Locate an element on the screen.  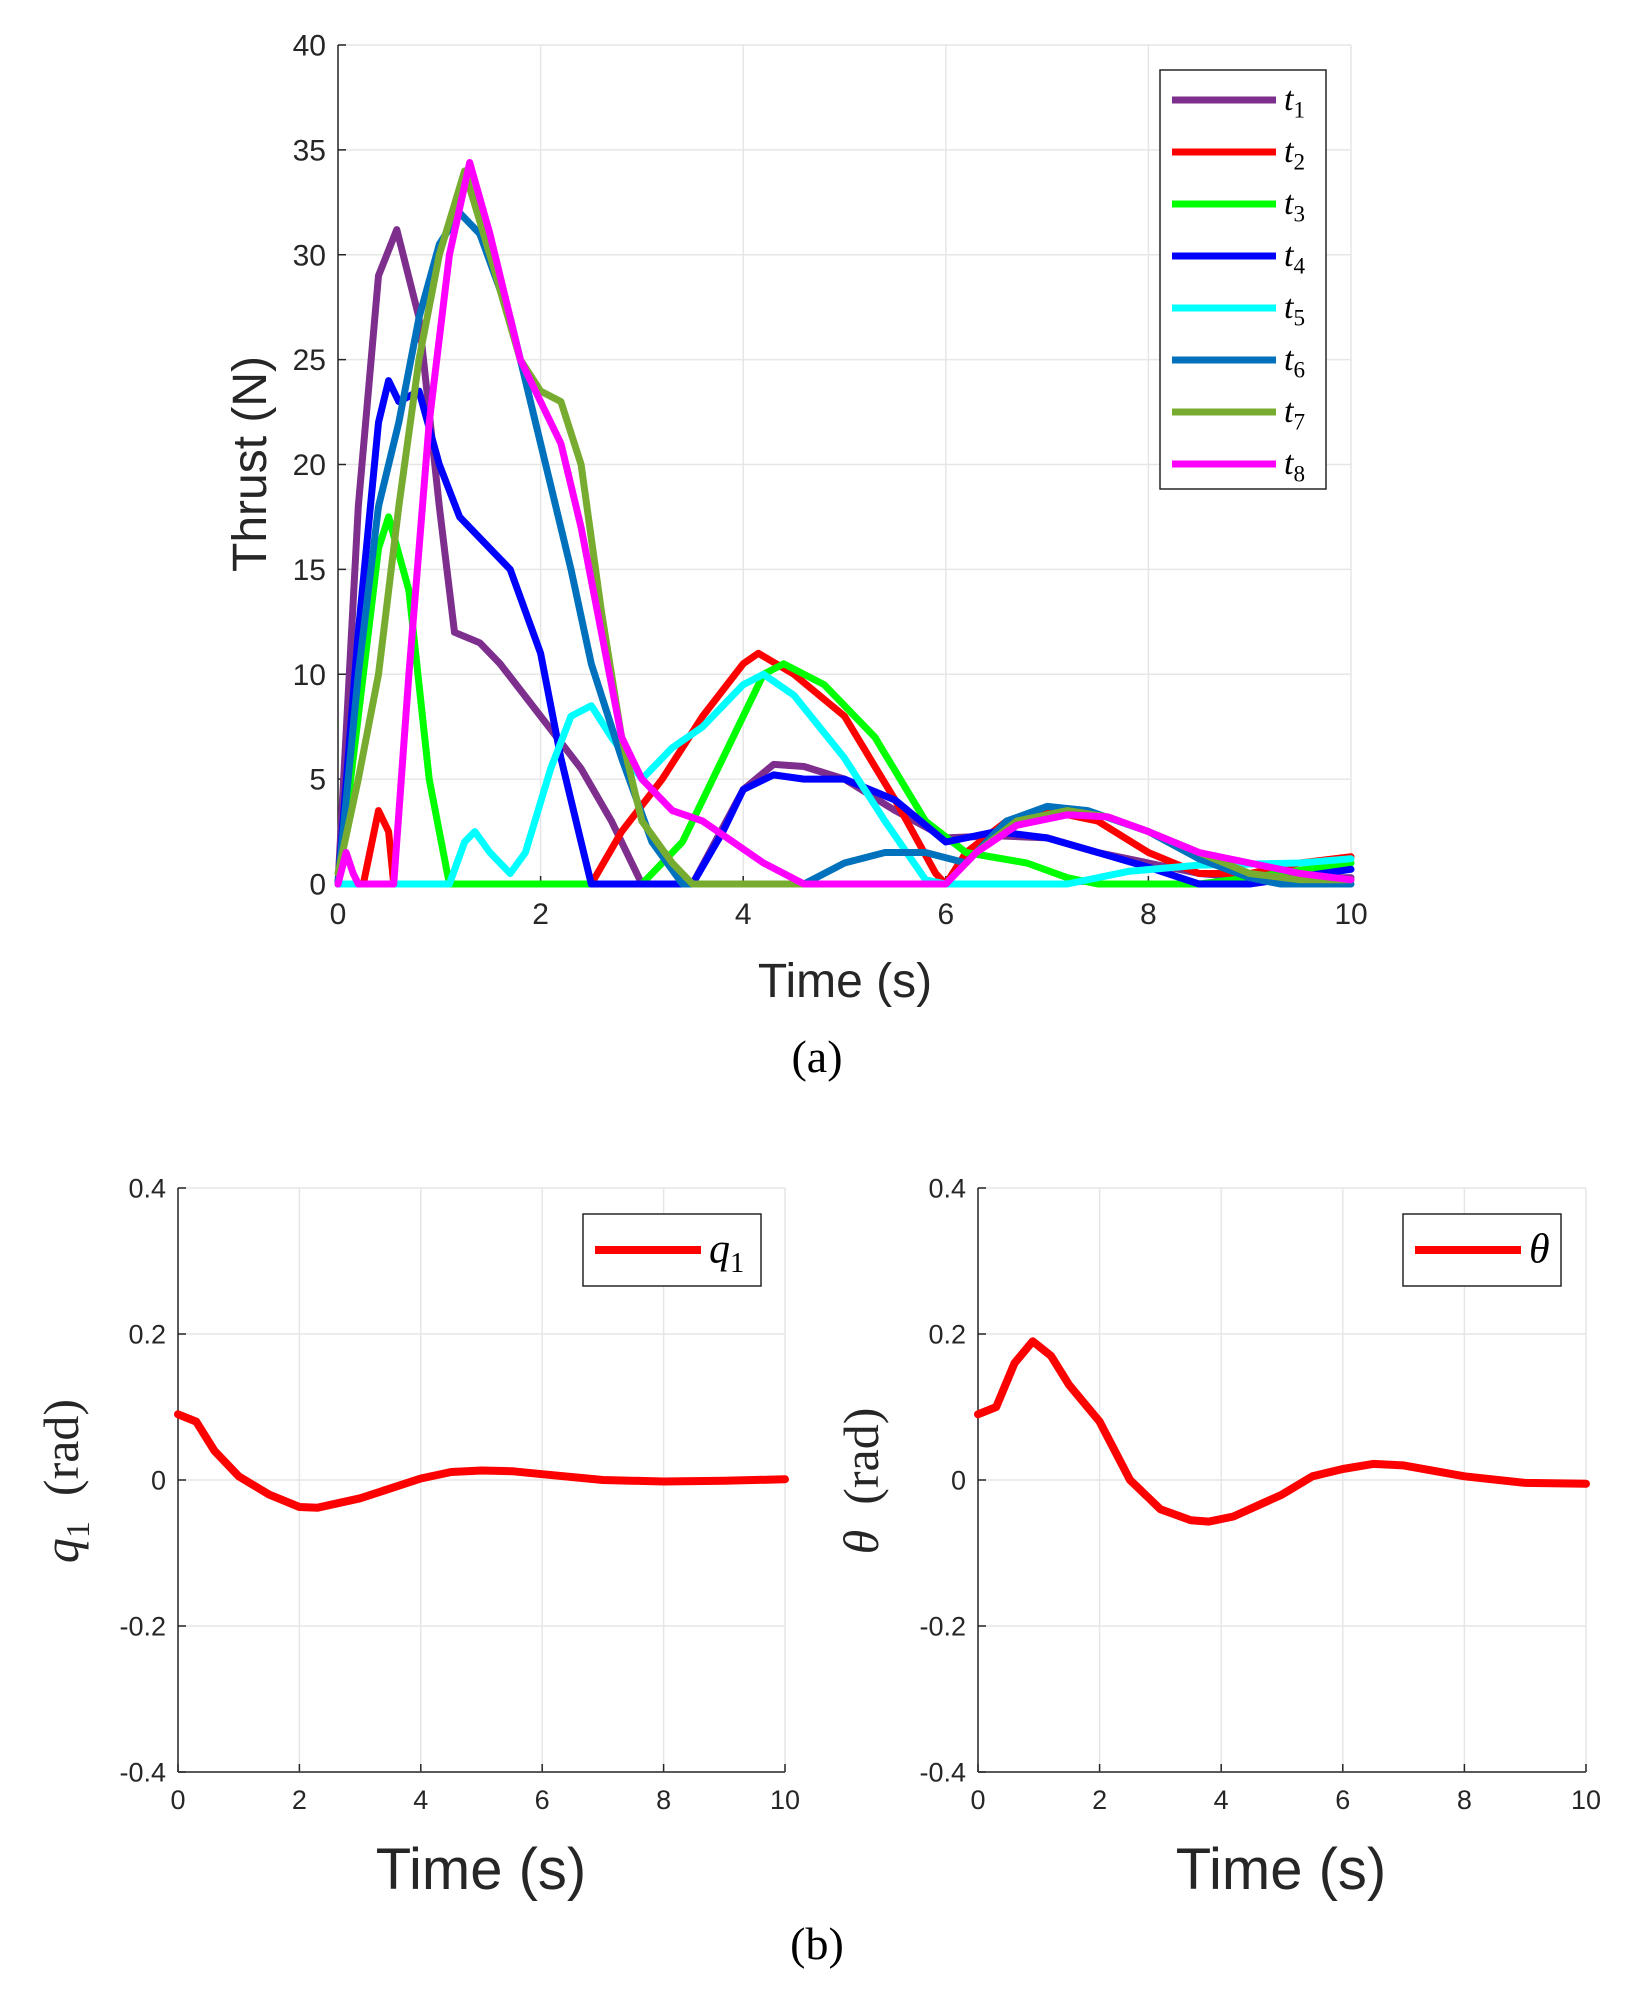
y-tick-label: 20 is located at coordinates (309, 465).